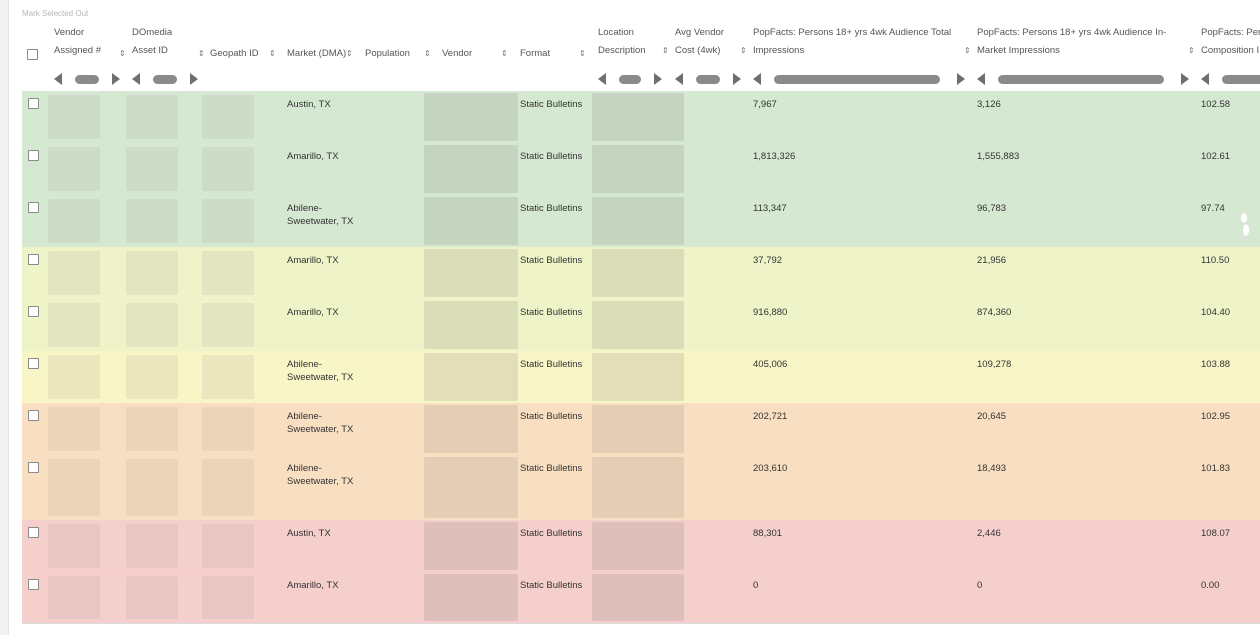  I want to click on scroll-cursor-icon, so click(1245, 224).